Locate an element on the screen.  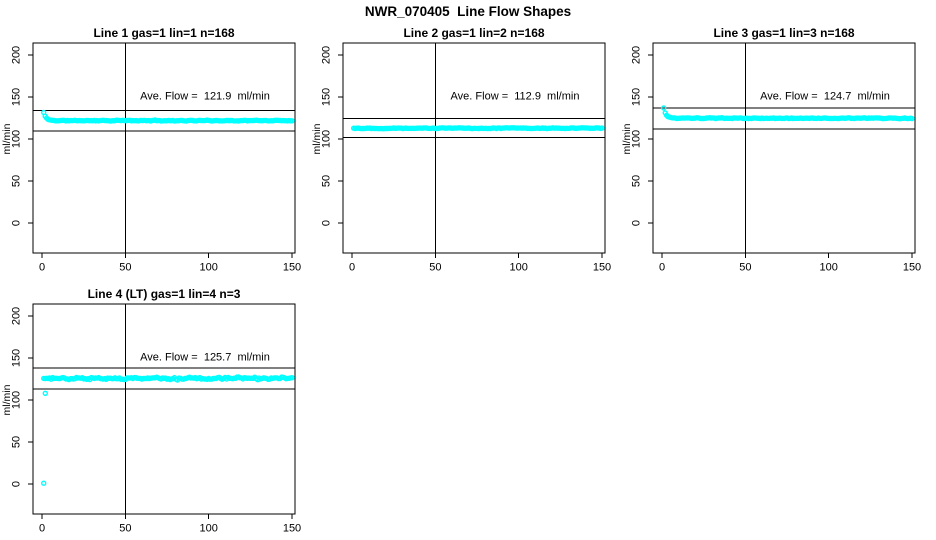
subplot-title: Line 4 (LT) gas=1 lin=4 n=3 is located at coordinates (164, 294).